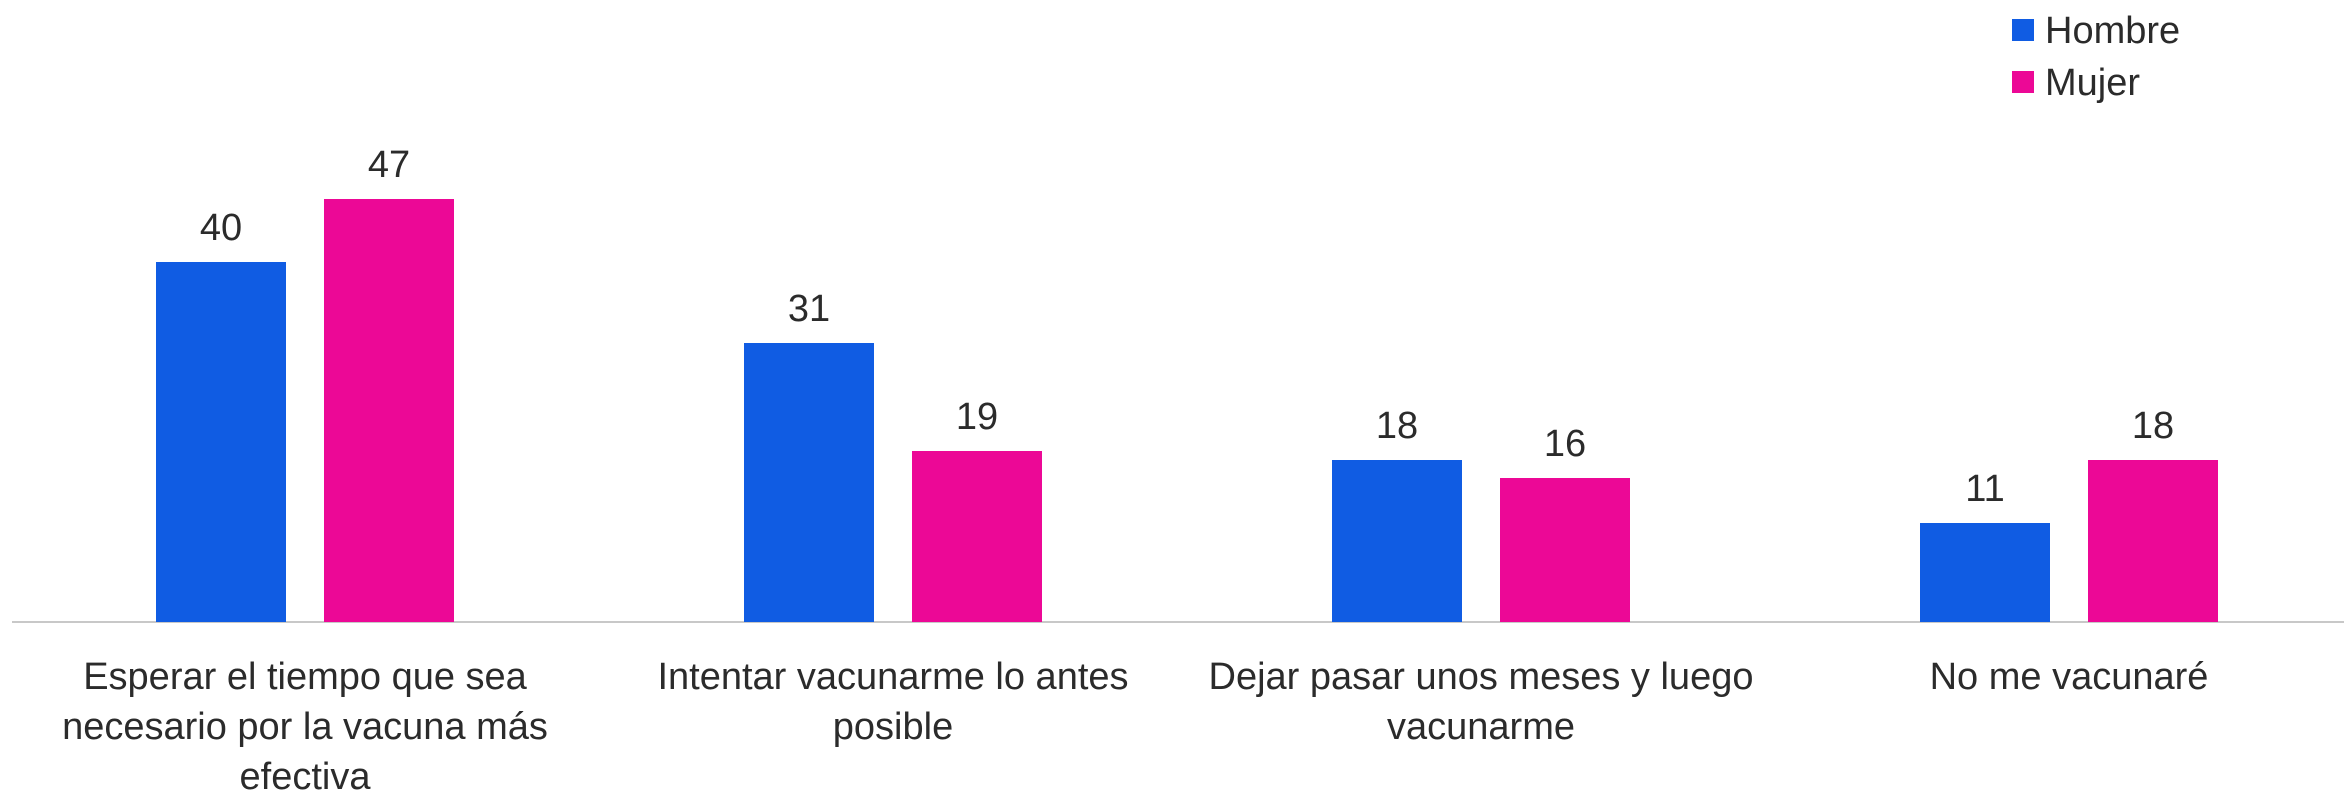 The image size is (2344, 794). I want to click on value-label: 40, so click(221, 228).